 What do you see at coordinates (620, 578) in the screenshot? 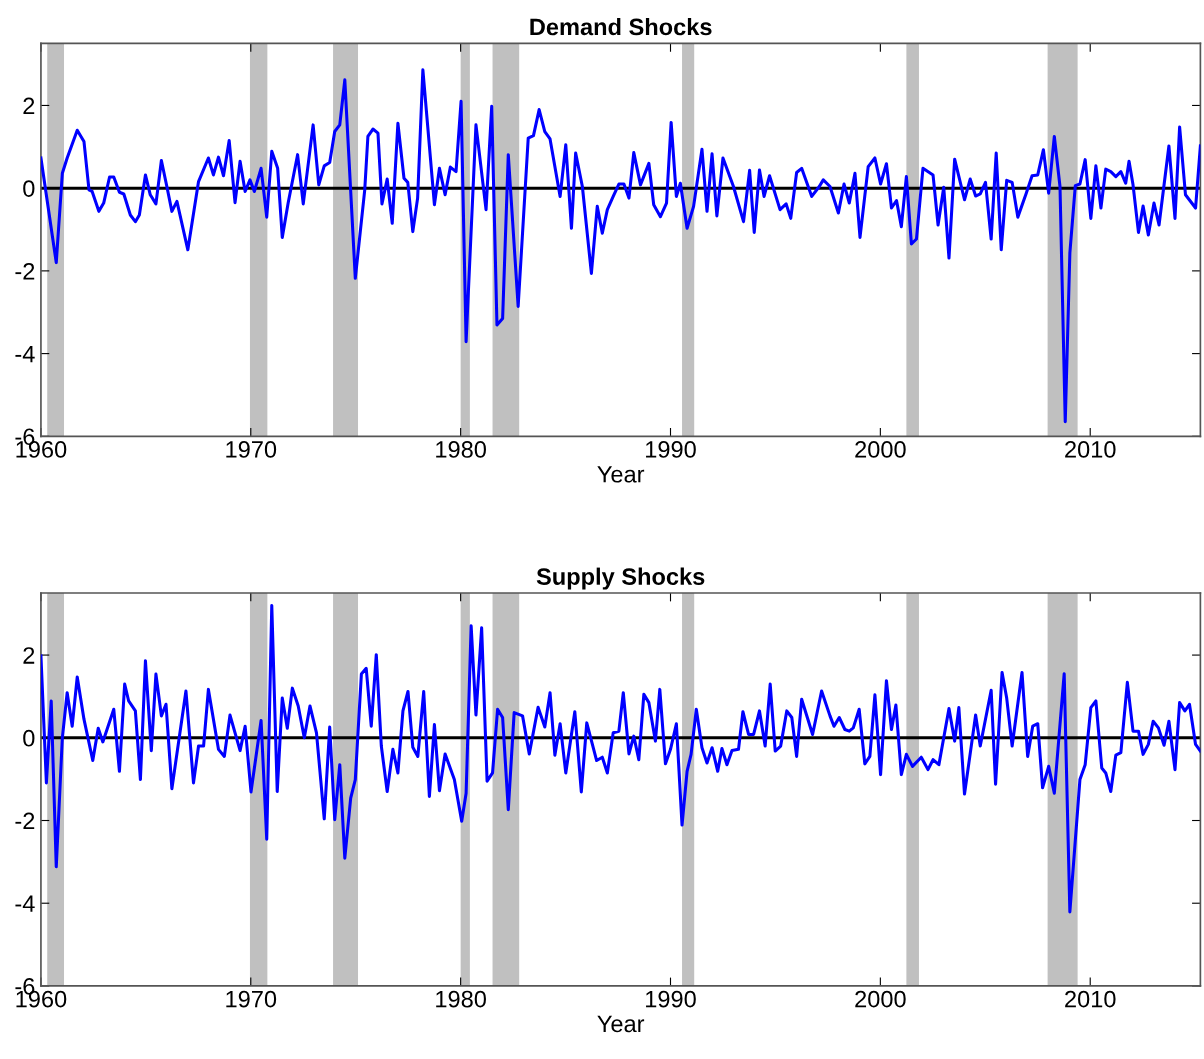
I see `chart-title: Supply Shocks` at bounding box center [620, 578].